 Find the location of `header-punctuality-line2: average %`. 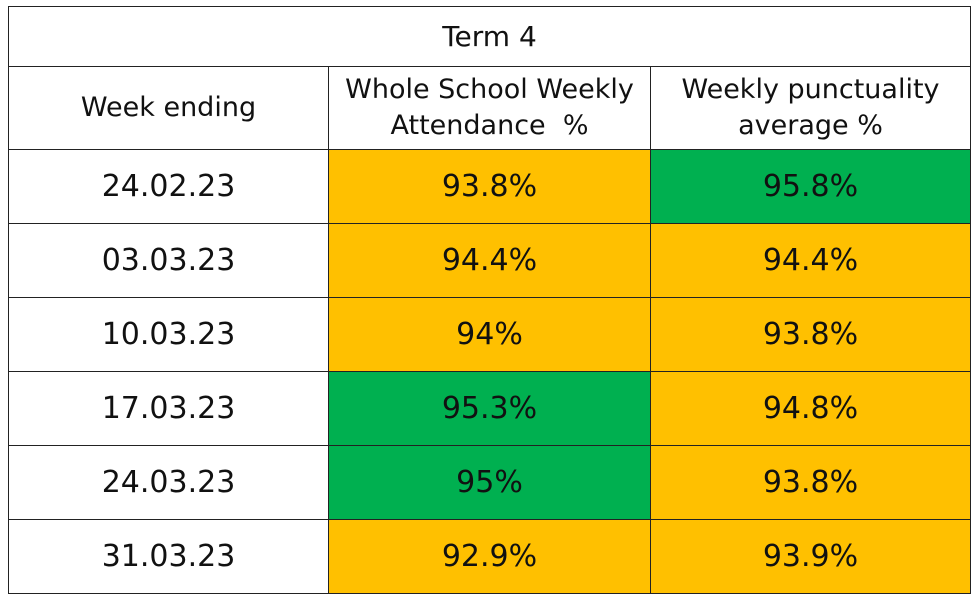

header-punctuality-line2: average % is located at coordinates (810, 125).